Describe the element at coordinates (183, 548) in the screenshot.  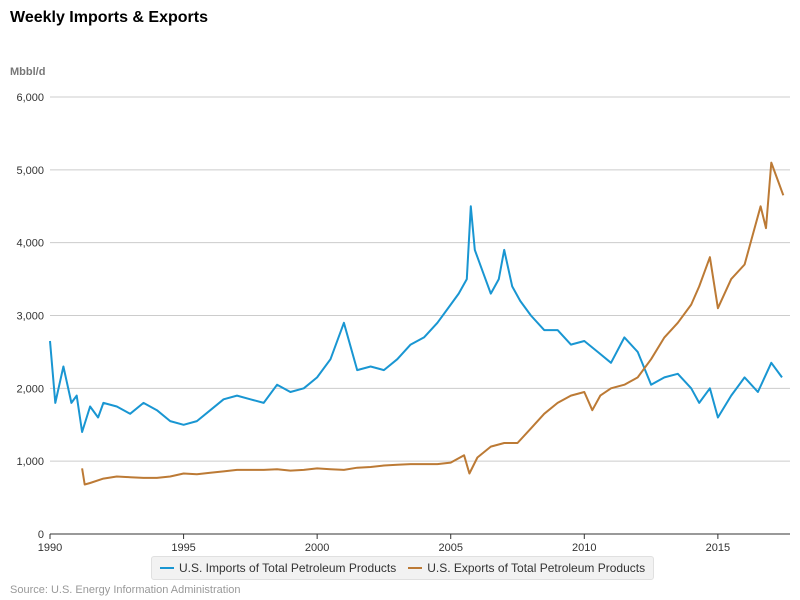
I see `x-tick-label: 1995` at that location.